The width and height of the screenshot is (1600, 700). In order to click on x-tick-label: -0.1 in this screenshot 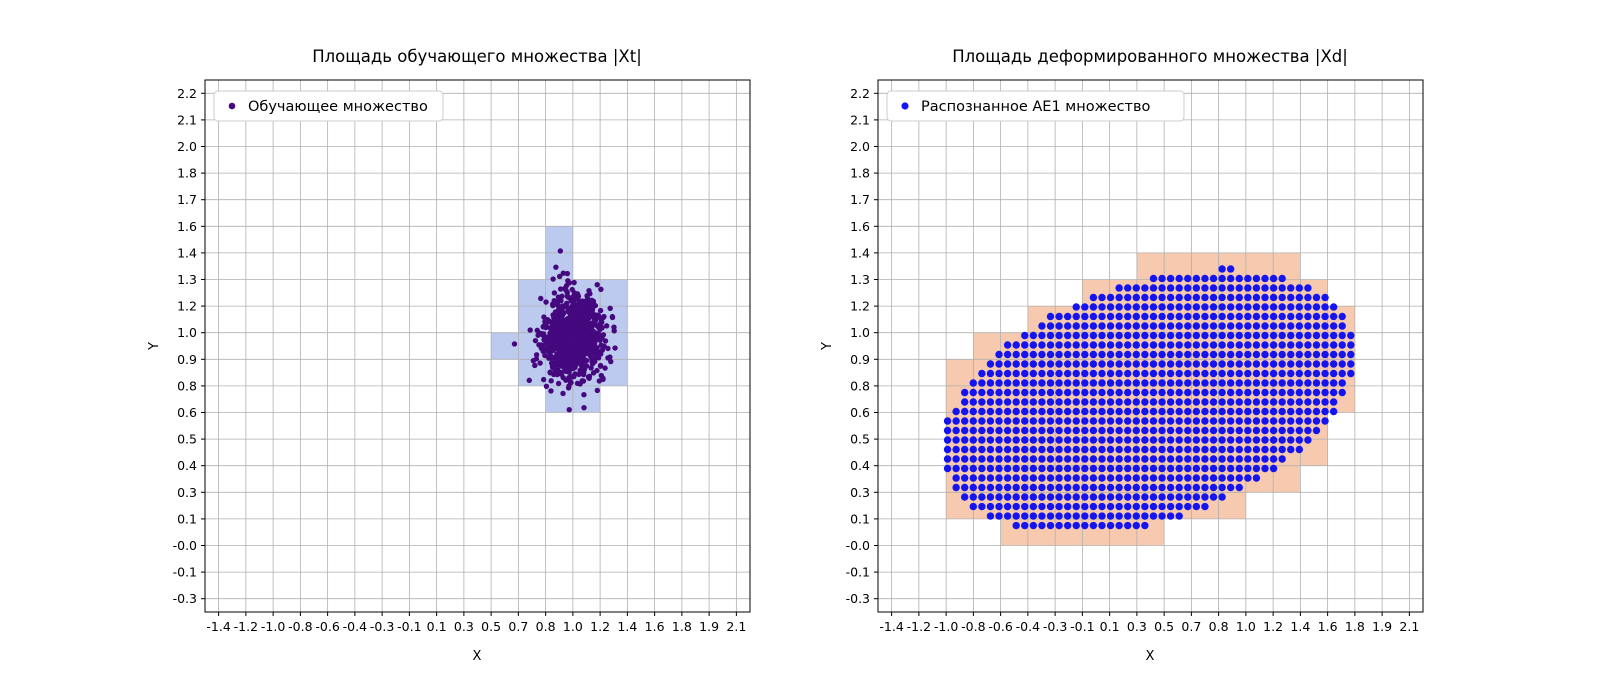, I will do `click(1082, 626)`.